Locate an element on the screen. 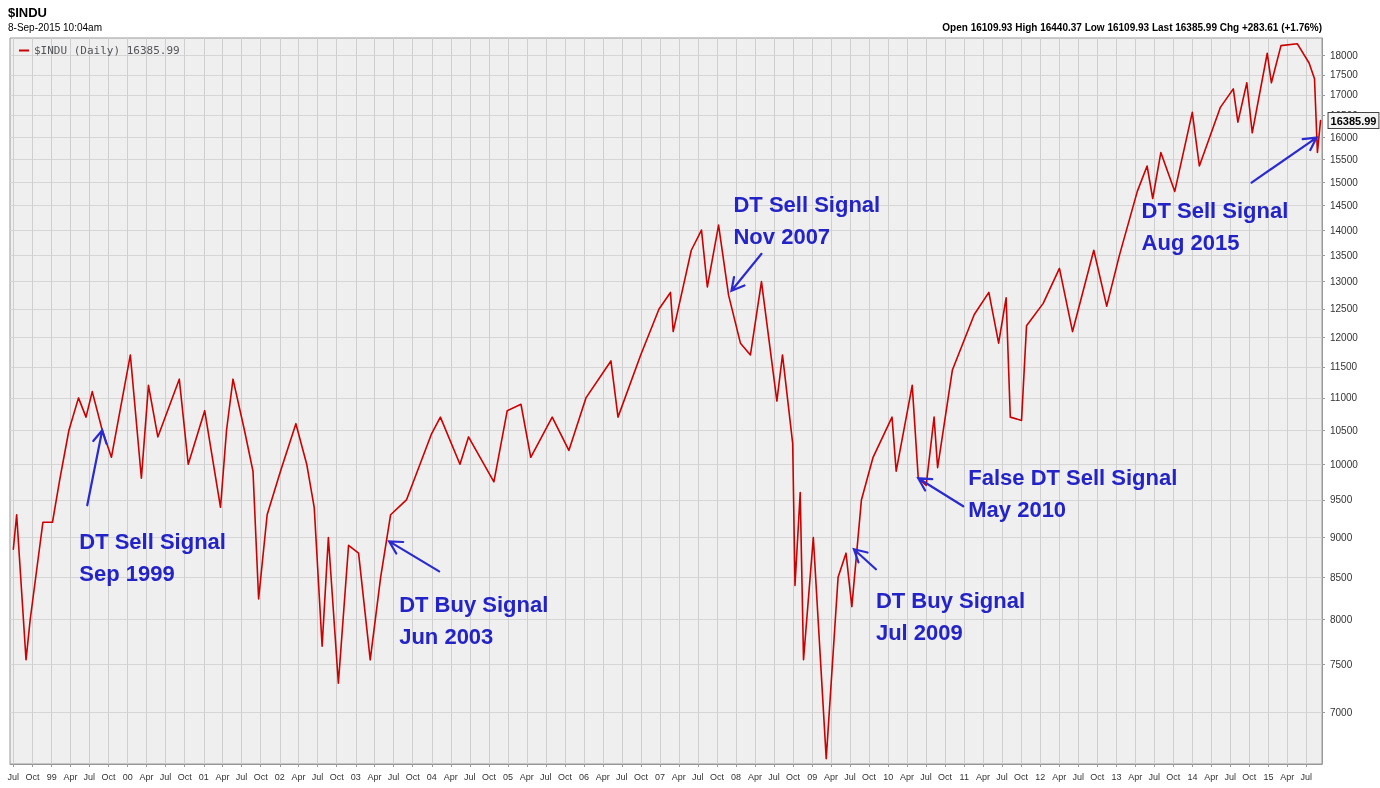 The height and width of the screenshot is (788, 1380). x-tick-label: 09 is located at coordinates (812, 776).